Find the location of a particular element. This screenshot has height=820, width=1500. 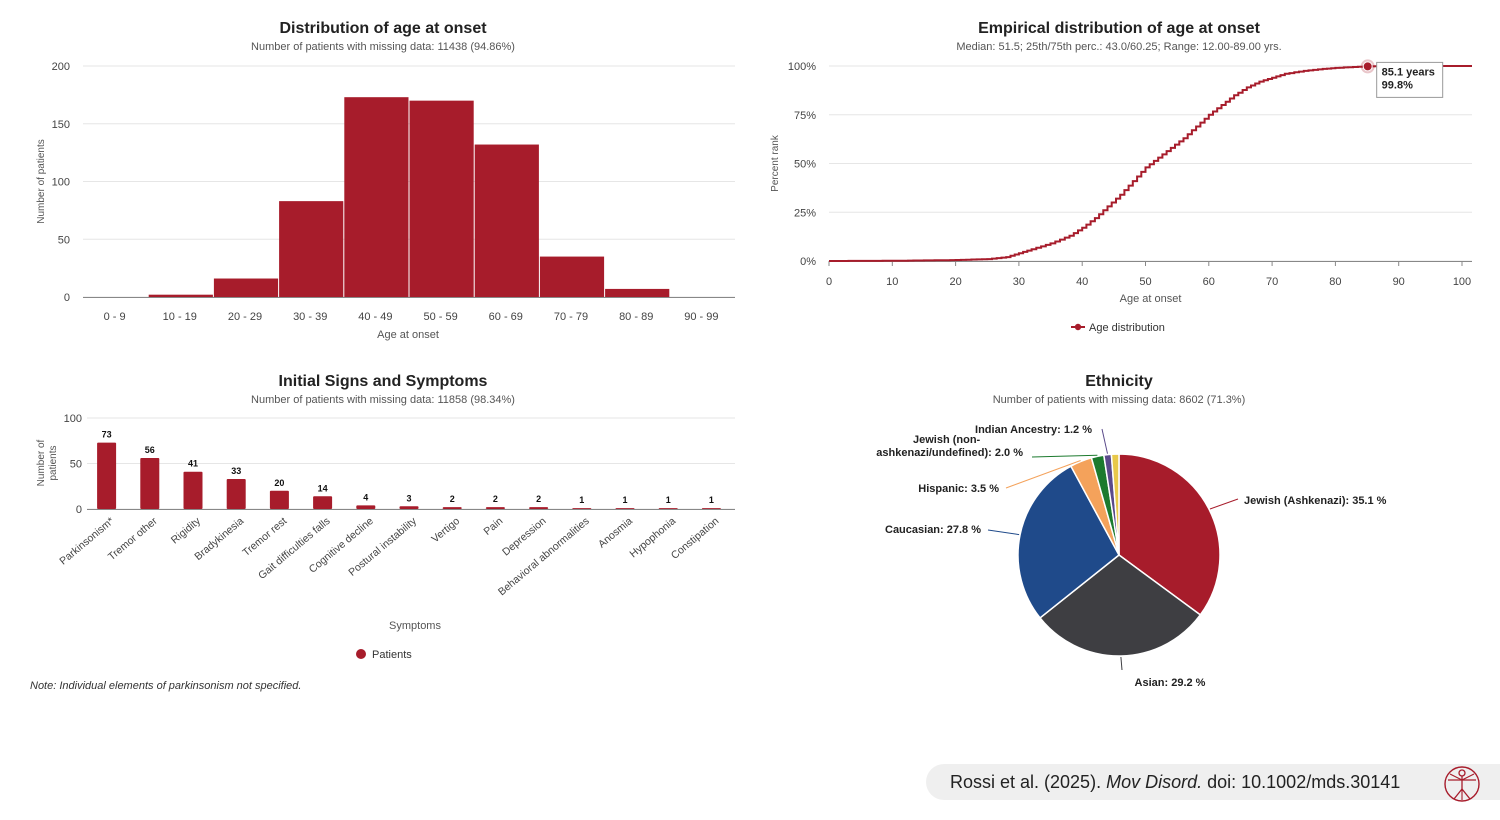

y-tick-label: 100 is located at coordinates (73, 419).